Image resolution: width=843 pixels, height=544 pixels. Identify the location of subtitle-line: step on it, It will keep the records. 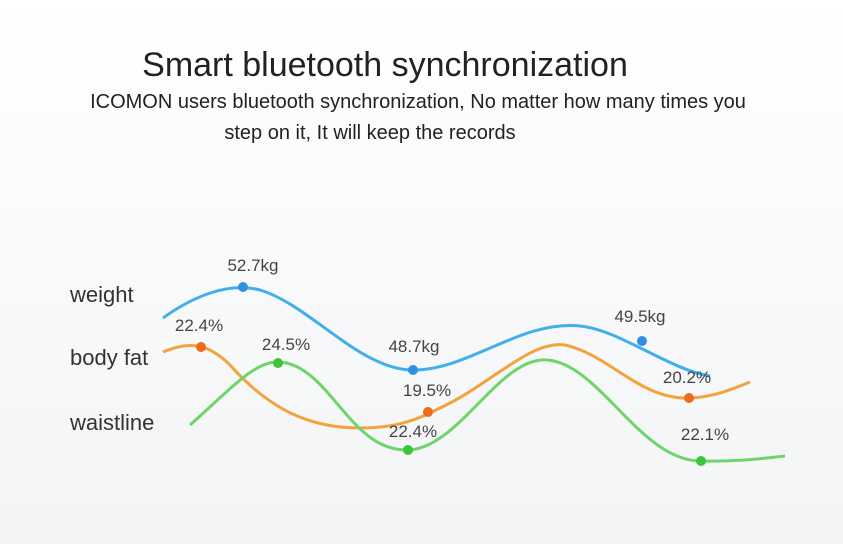
(369, 133).